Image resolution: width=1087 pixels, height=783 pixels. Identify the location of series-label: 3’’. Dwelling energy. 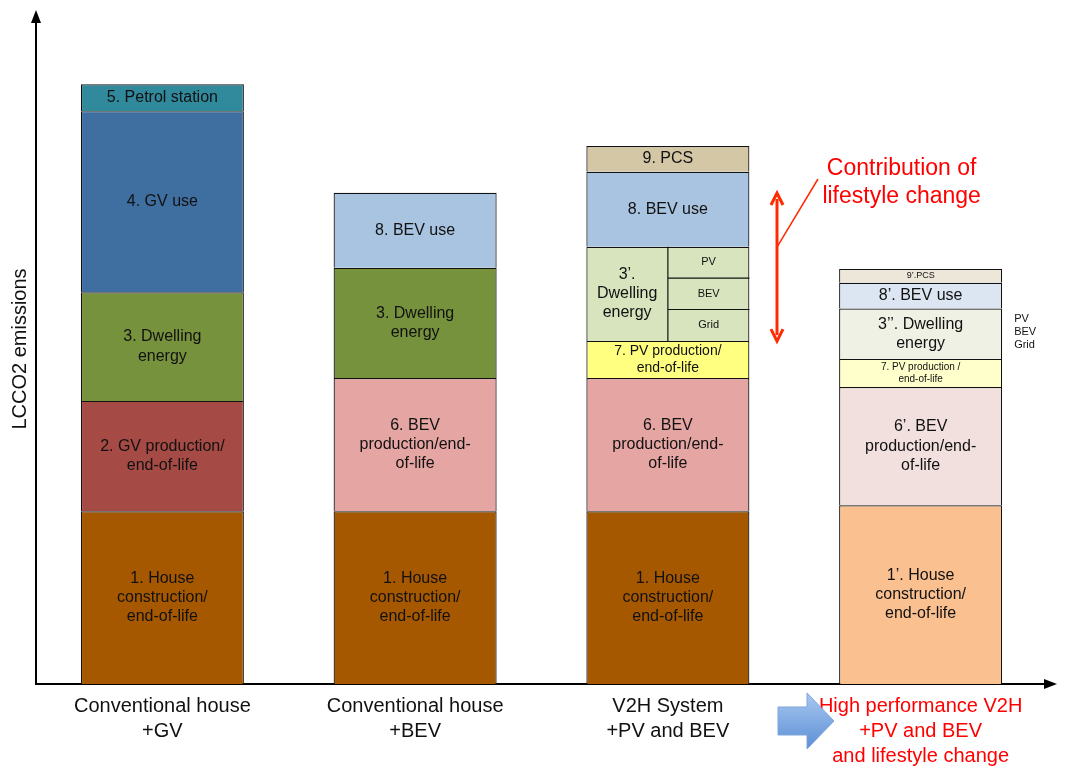
(921, 332).